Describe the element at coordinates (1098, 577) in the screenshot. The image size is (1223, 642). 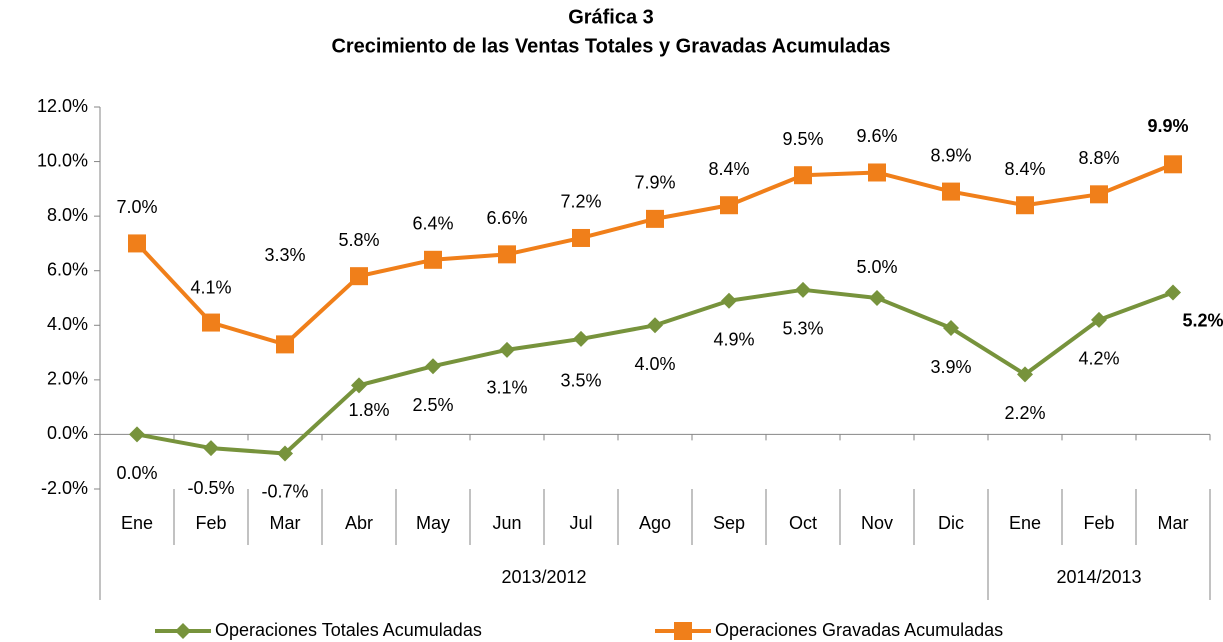
I see `group-label: 2014/2013` at that location.